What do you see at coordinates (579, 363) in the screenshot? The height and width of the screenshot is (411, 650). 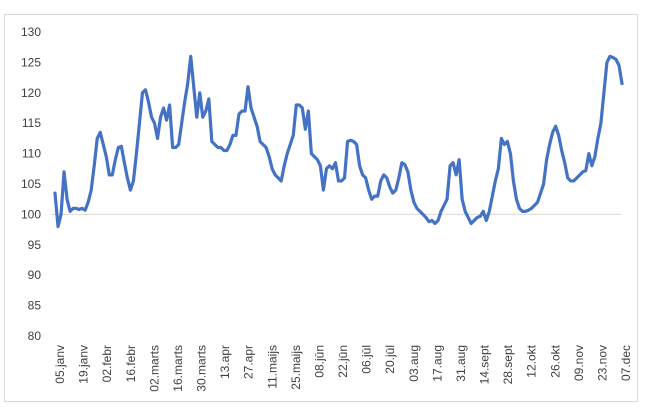 I see `x-tick-label: 09.nov` at bounding box center [579, 363].